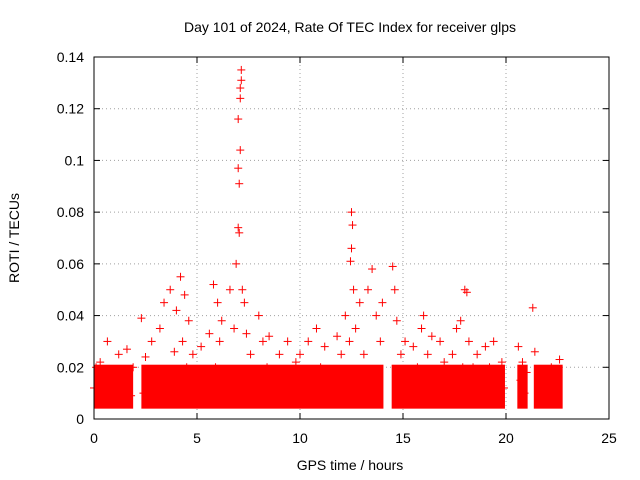 The image size is (640, 480). What do you see at coordinates (70, 367) in the screenshot?
I see `y-tick-label: 0.02` at bounding box center [70, 367].